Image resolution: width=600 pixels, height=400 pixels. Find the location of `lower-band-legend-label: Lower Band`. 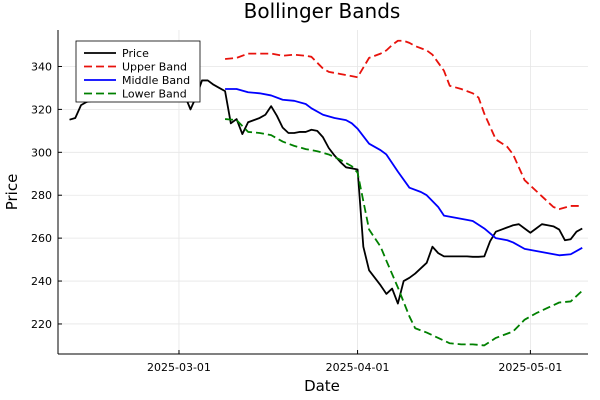

lower-band-legend-label: Lower Band is located at coordinates (154, 94).